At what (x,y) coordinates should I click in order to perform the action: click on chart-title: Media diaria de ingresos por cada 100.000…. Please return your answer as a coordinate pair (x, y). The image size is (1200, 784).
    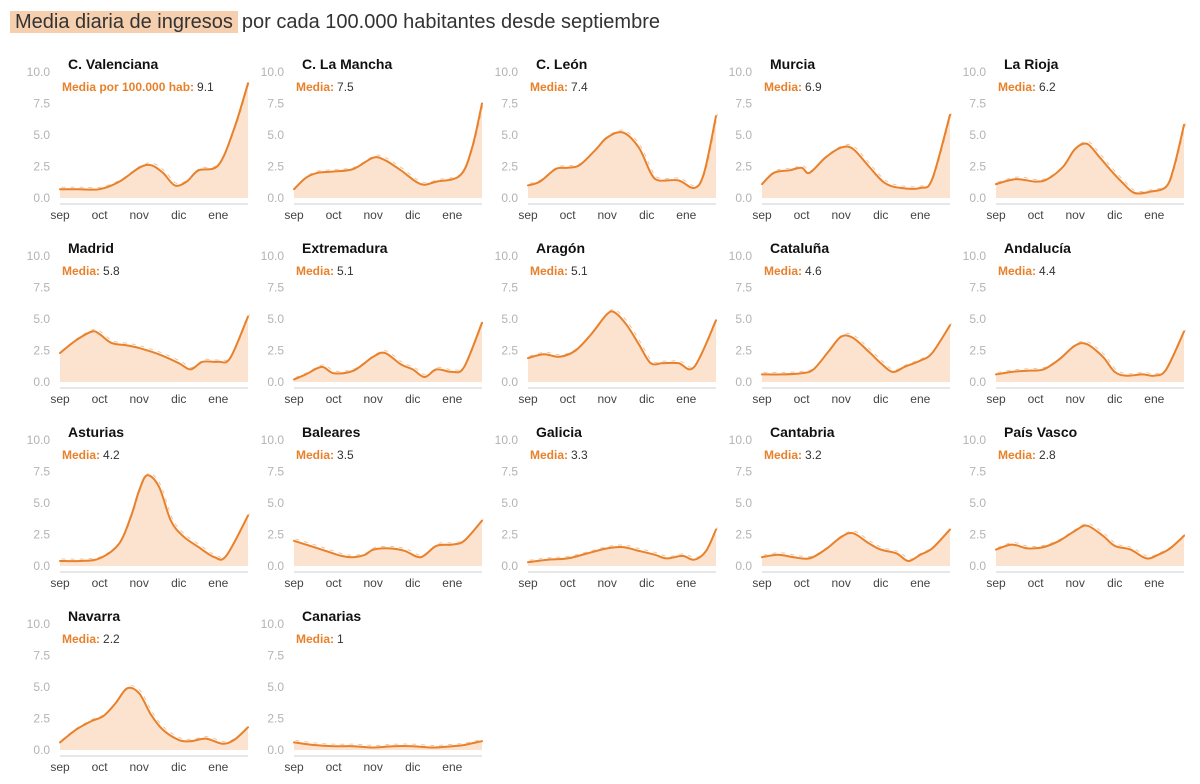
    Looking at the image, I should click on (335, 22).